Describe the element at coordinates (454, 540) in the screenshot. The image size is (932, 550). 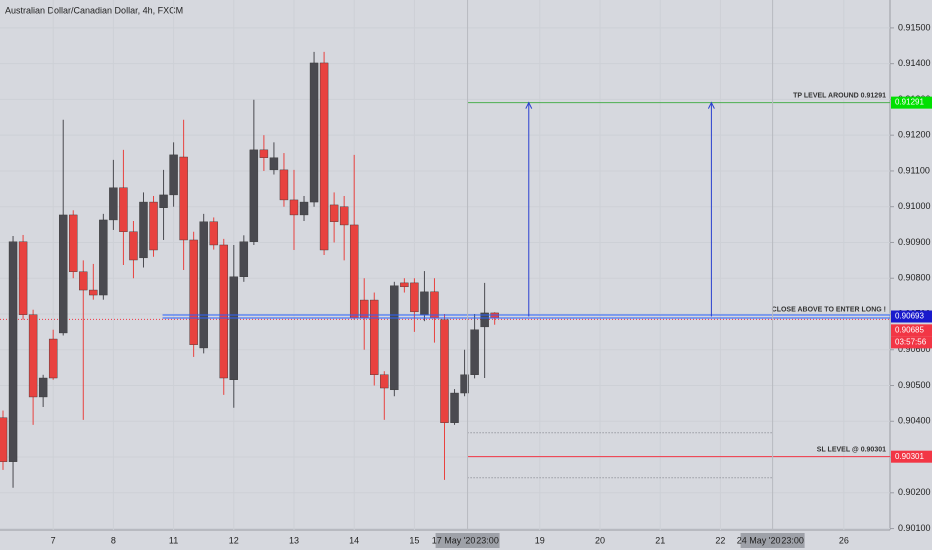
I see `marker-date: 17 May '20` at that location.